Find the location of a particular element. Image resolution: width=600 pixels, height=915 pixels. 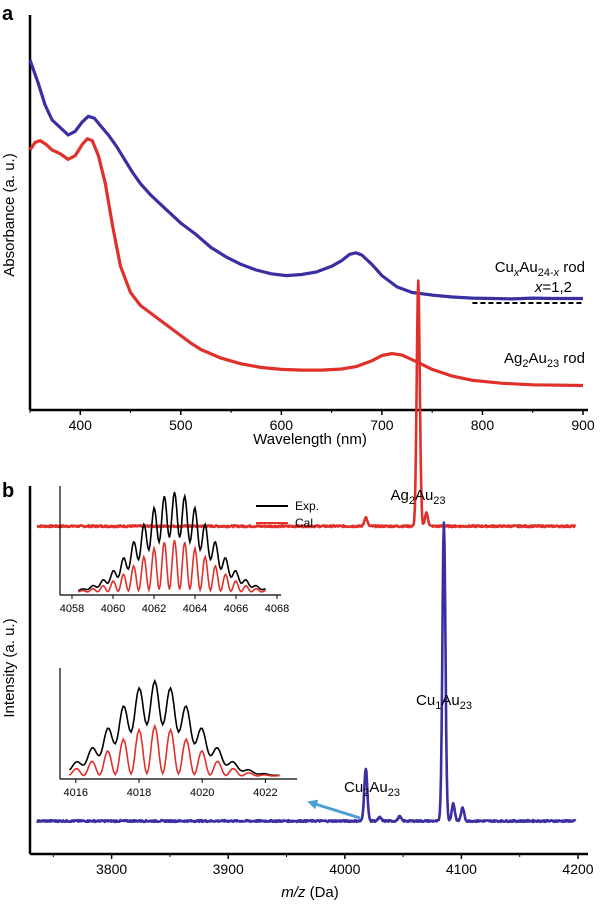

panel-b-x-tick-label: 3800 is located at coordinates (111, 869).